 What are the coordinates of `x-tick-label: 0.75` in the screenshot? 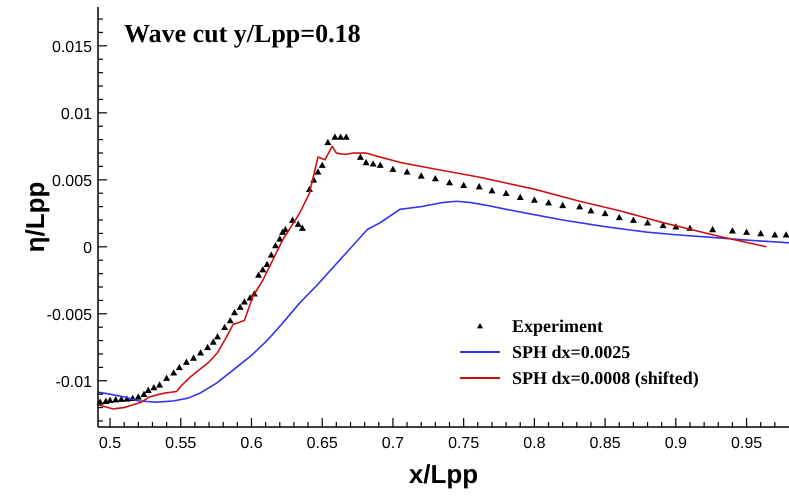 It's located at (464, 443).